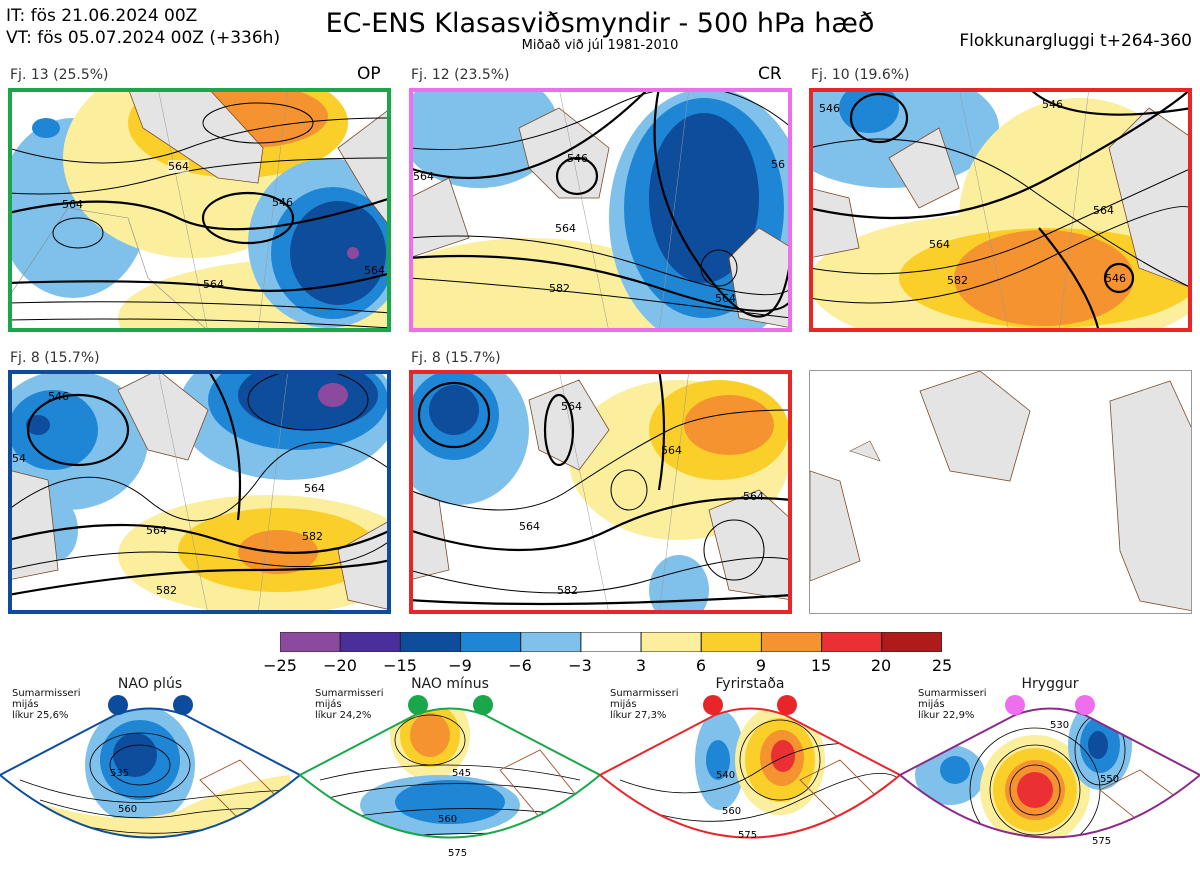 The image size is (1200, 871). I want to click on cluster-2-field, so click(600, 210).